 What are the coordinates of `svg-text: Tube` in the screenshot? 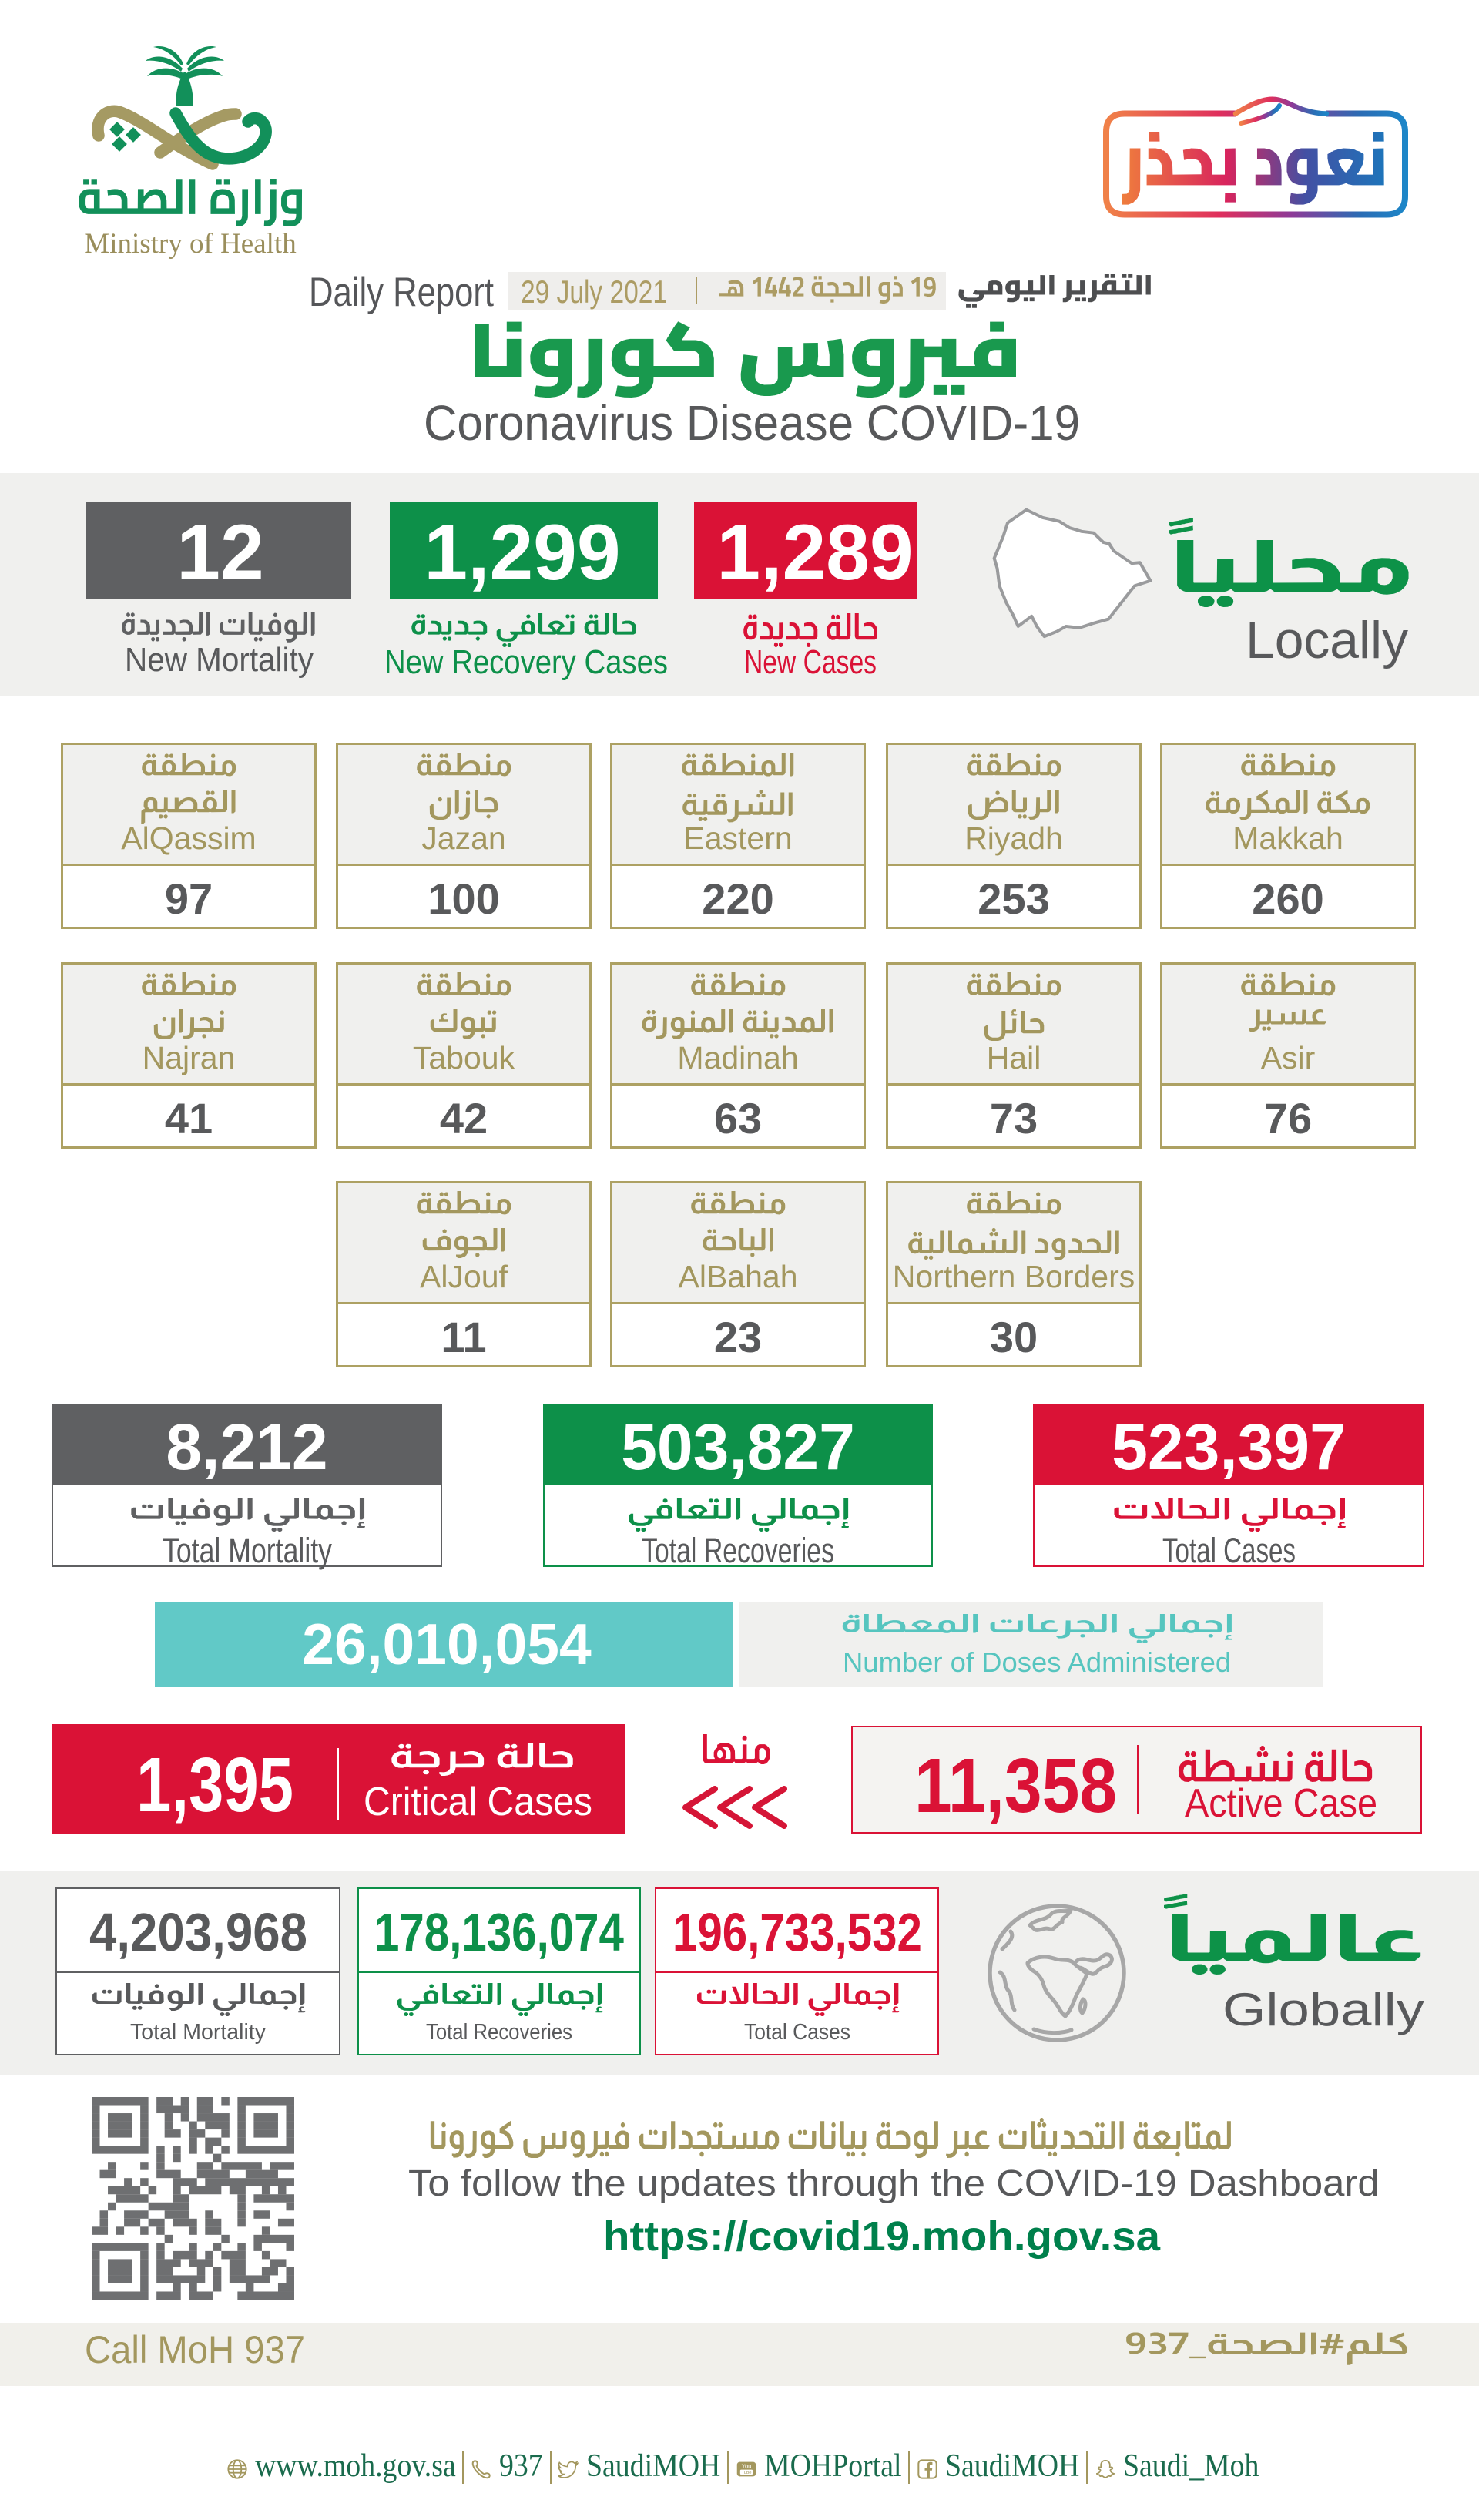 It's located at (746, 2473).